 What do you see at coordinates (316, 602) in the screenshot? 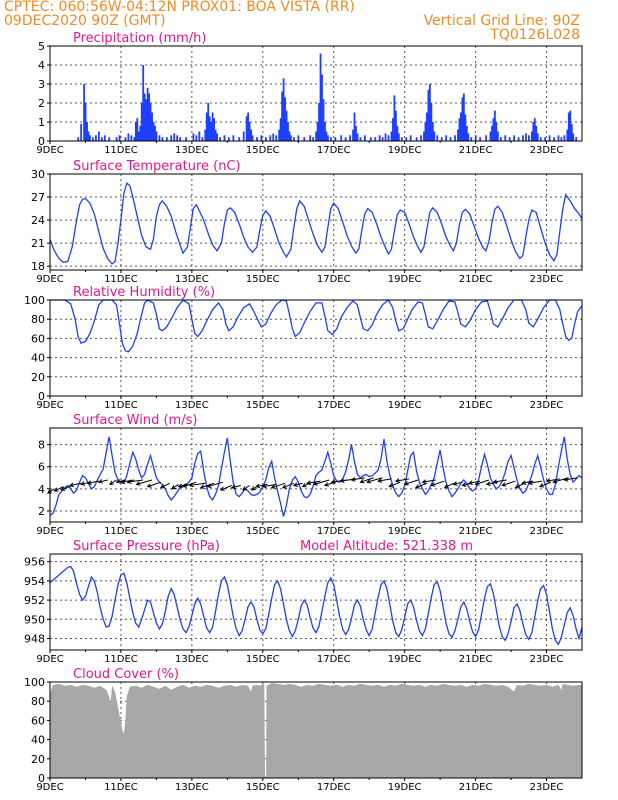
I see `pres-frame` at bounding box center [316, 602].